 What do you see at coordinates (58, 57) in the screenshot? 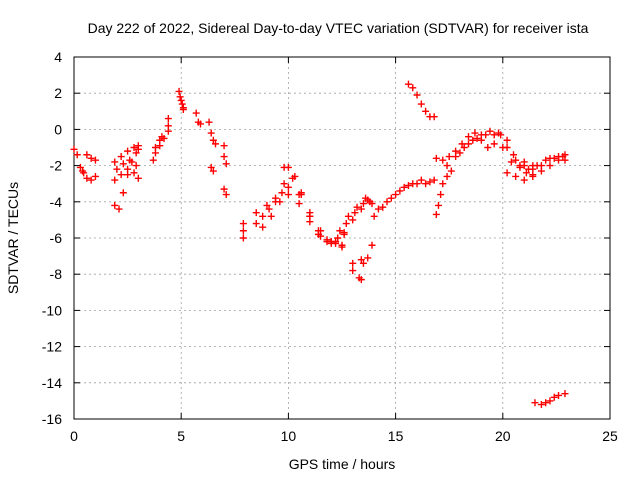
I see `y-tick-label: 4` at bounding box center [58, 57].